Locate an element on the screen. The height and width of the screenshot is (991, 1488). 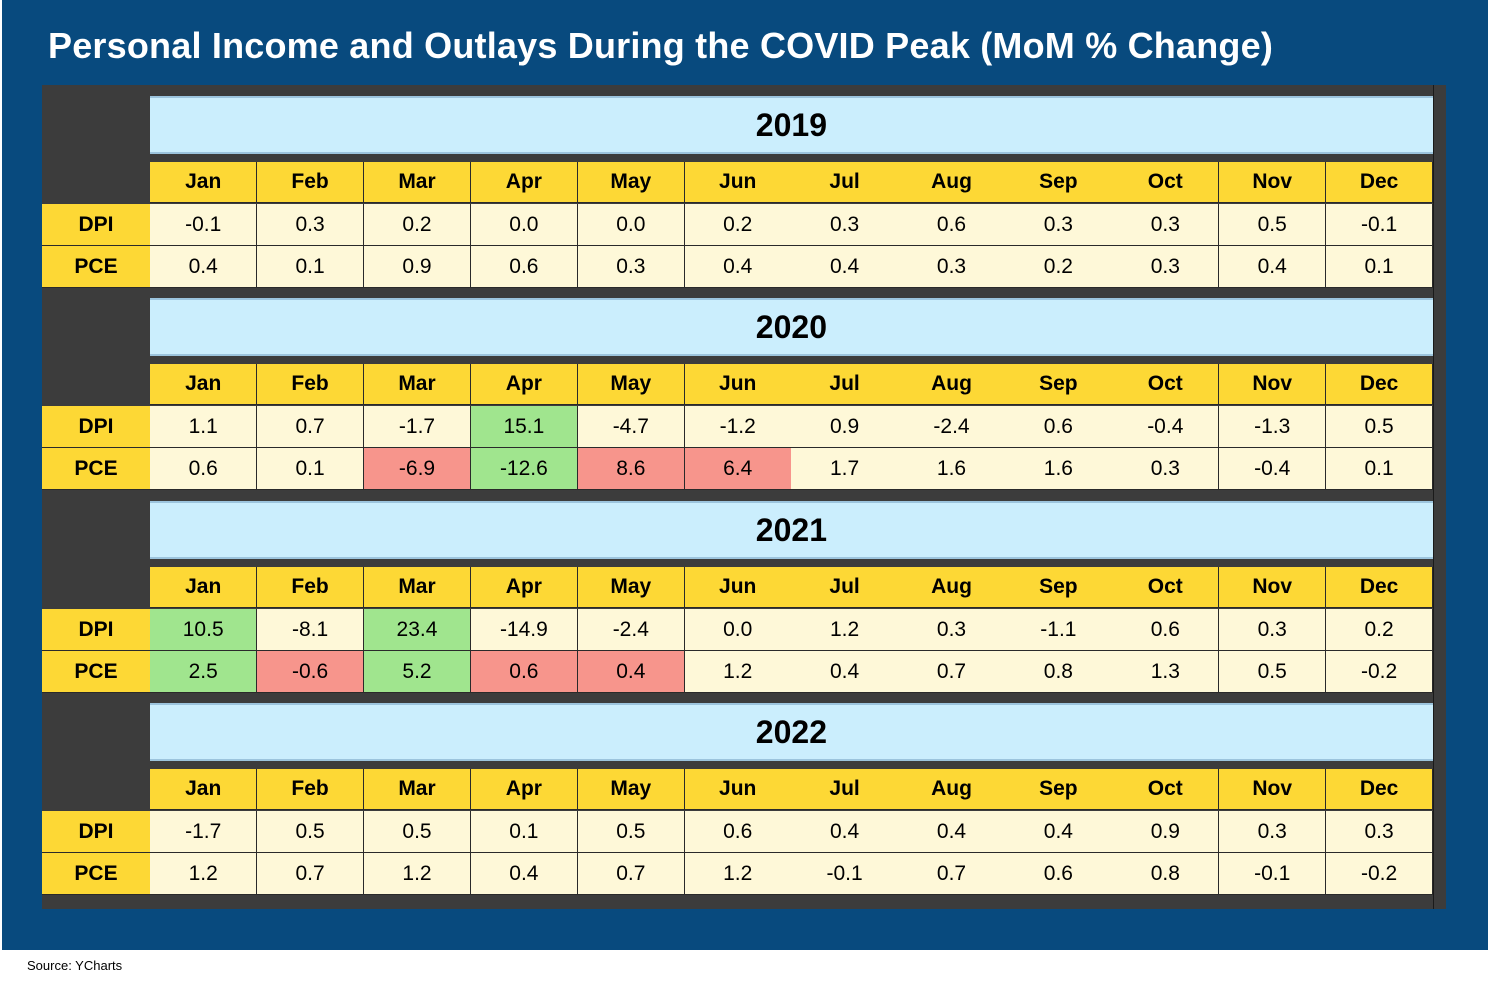
value-cell: -0.6 is located at coordinates (310, 672).